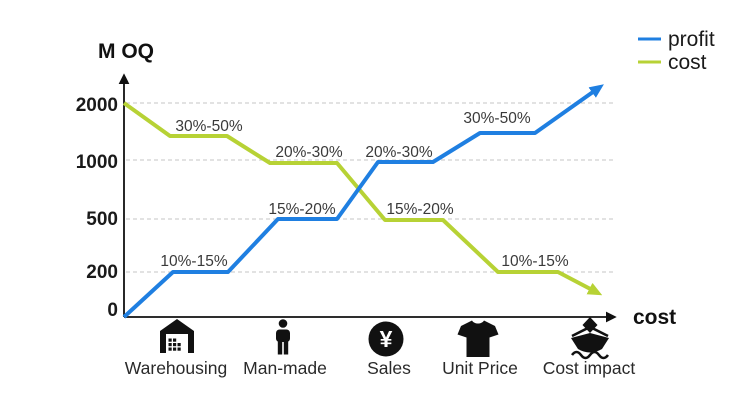  I want to click on category-cost-impact: Cost impact, so click(589, 347).